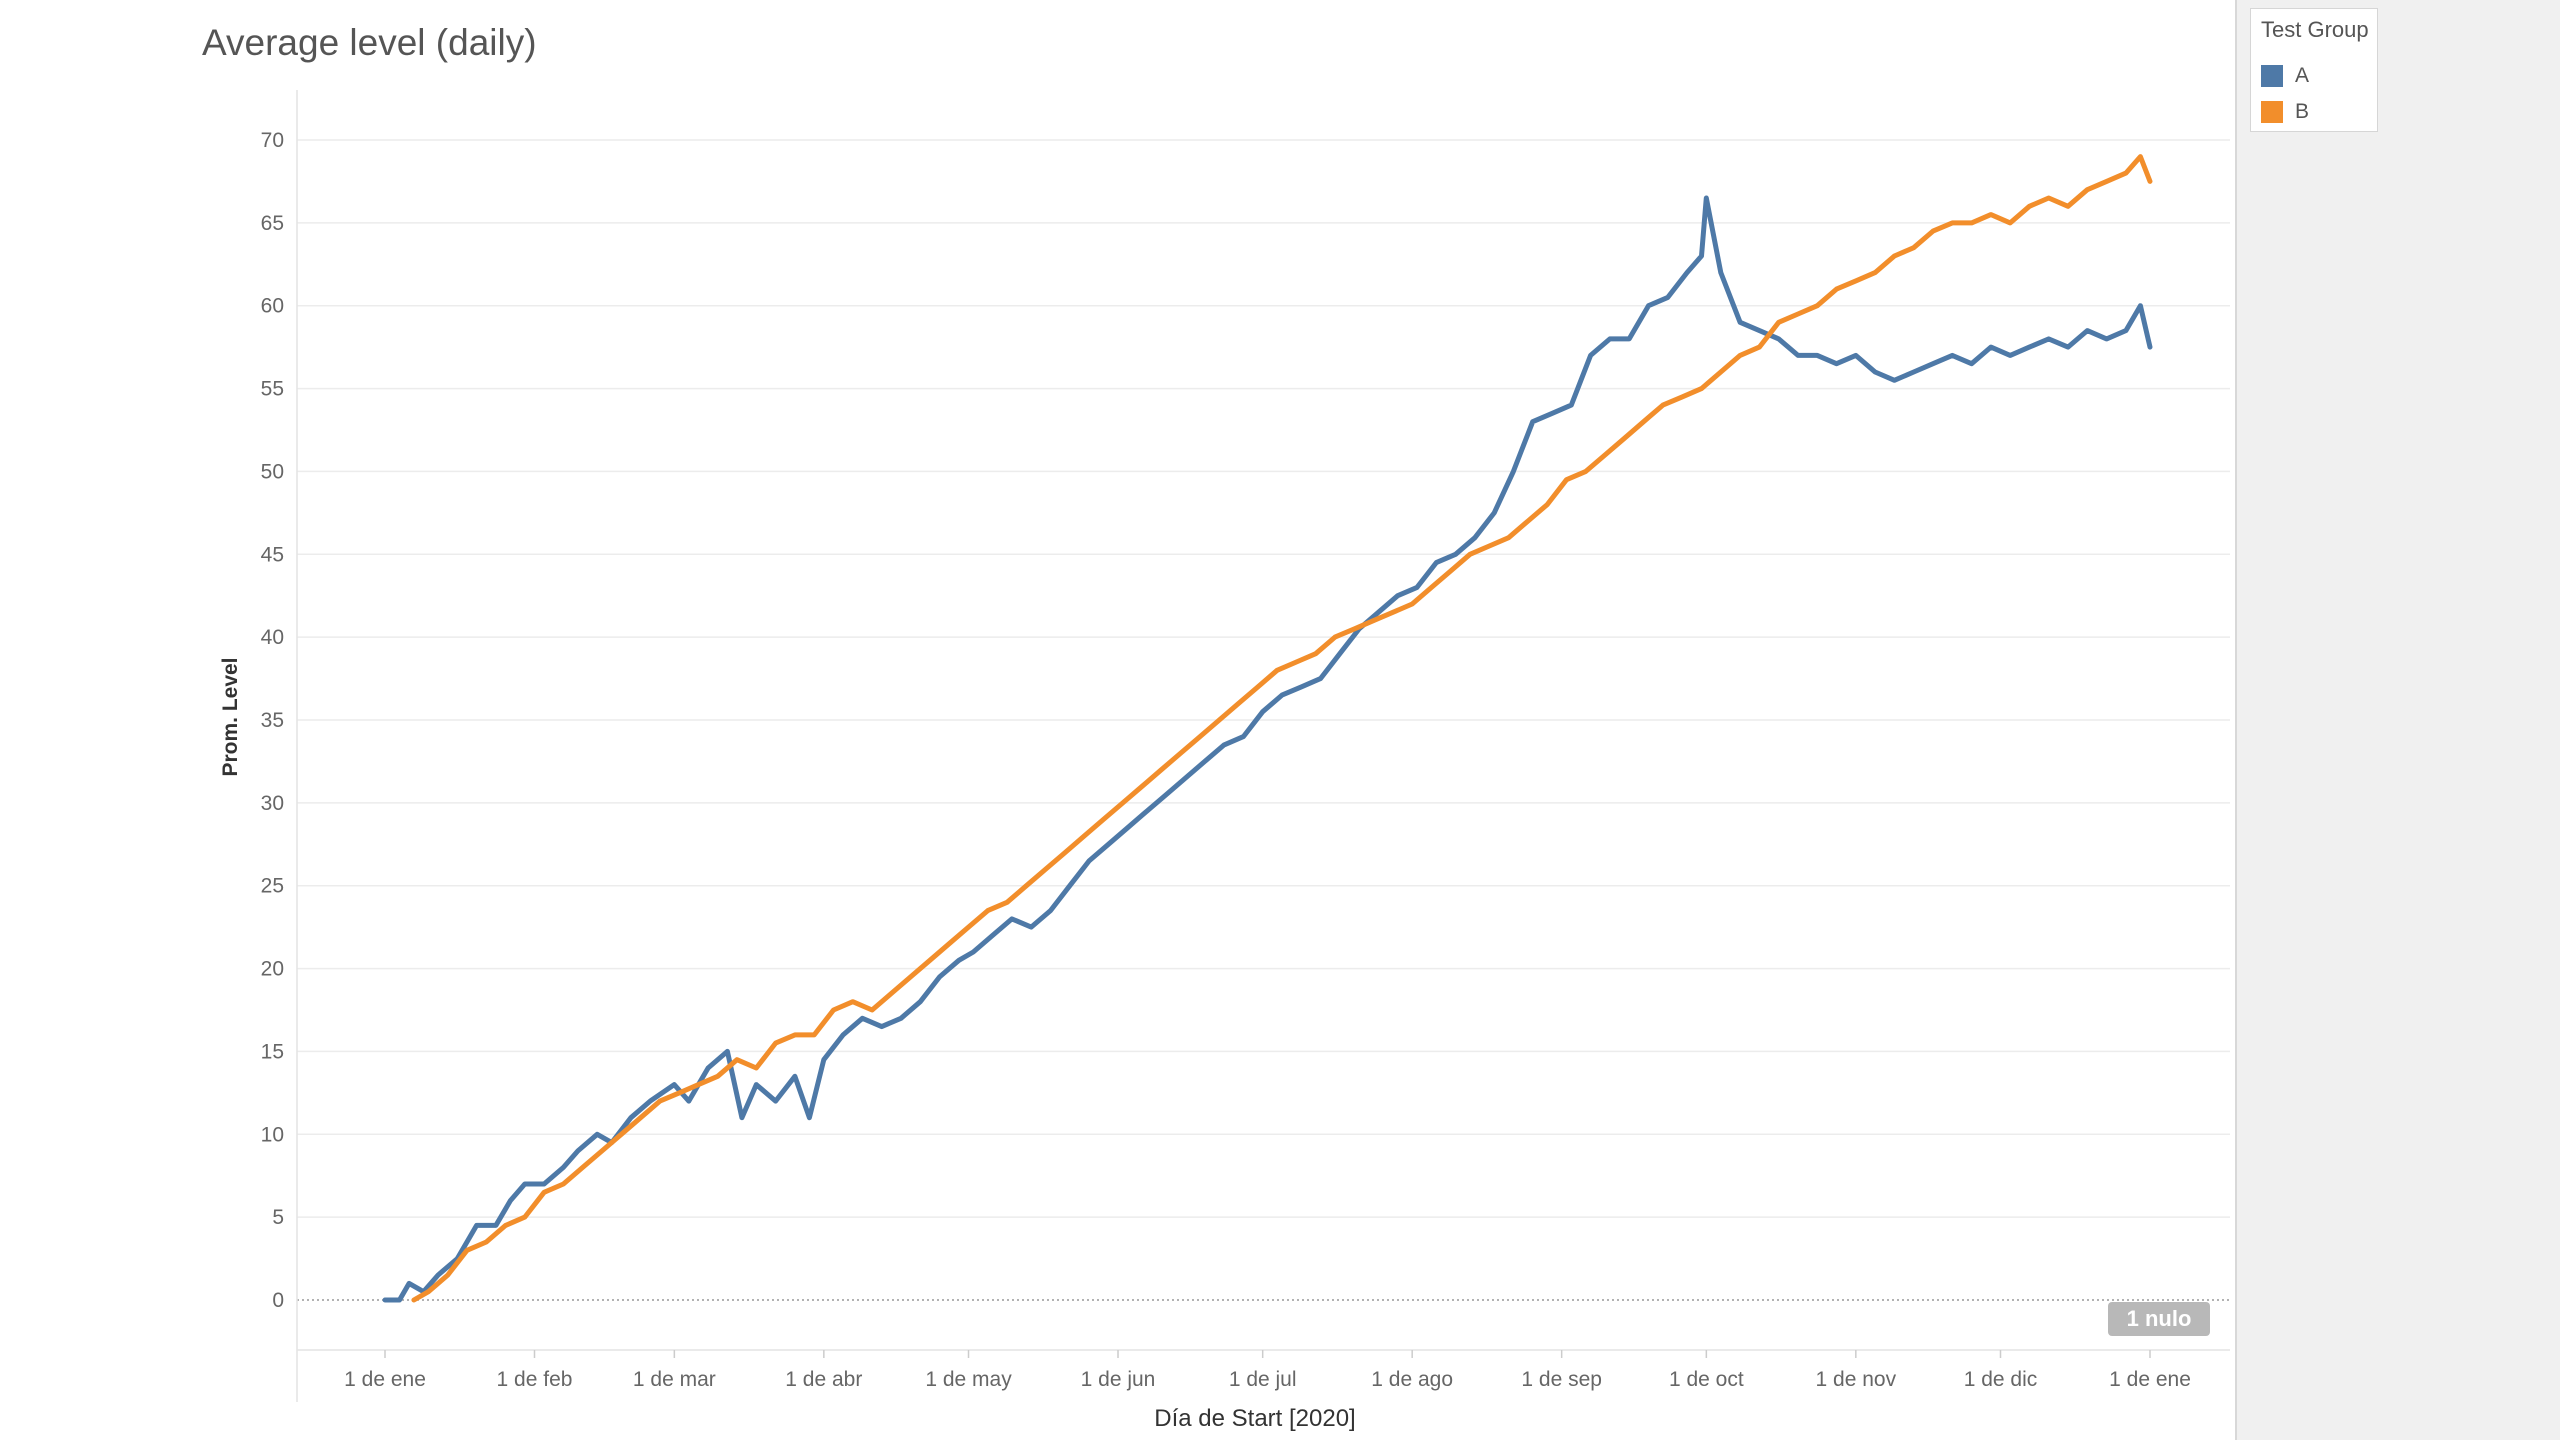  I want to click on x-tick-label: 1 de jun, so click(1118, 1379).